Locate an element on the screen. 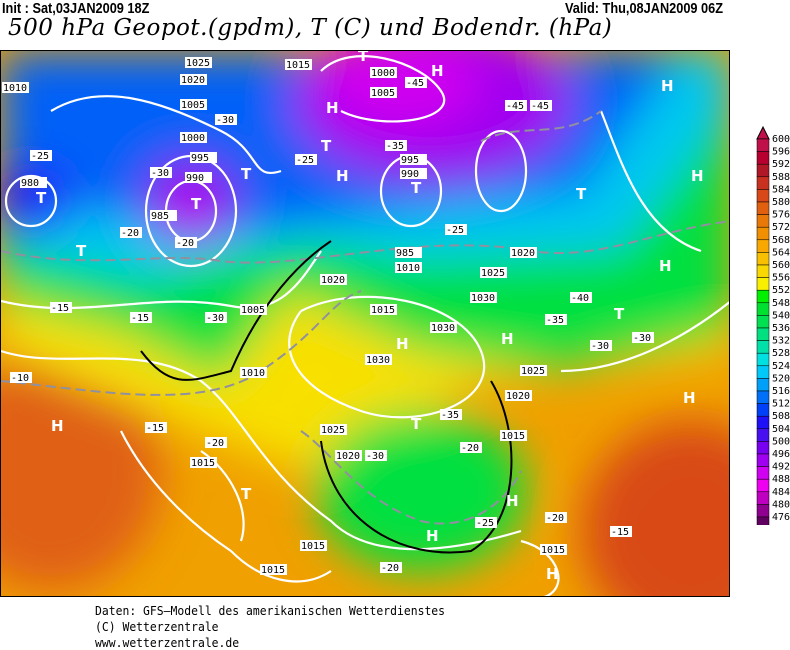  isobar-label: 990 is located at coordinates (413, 174).